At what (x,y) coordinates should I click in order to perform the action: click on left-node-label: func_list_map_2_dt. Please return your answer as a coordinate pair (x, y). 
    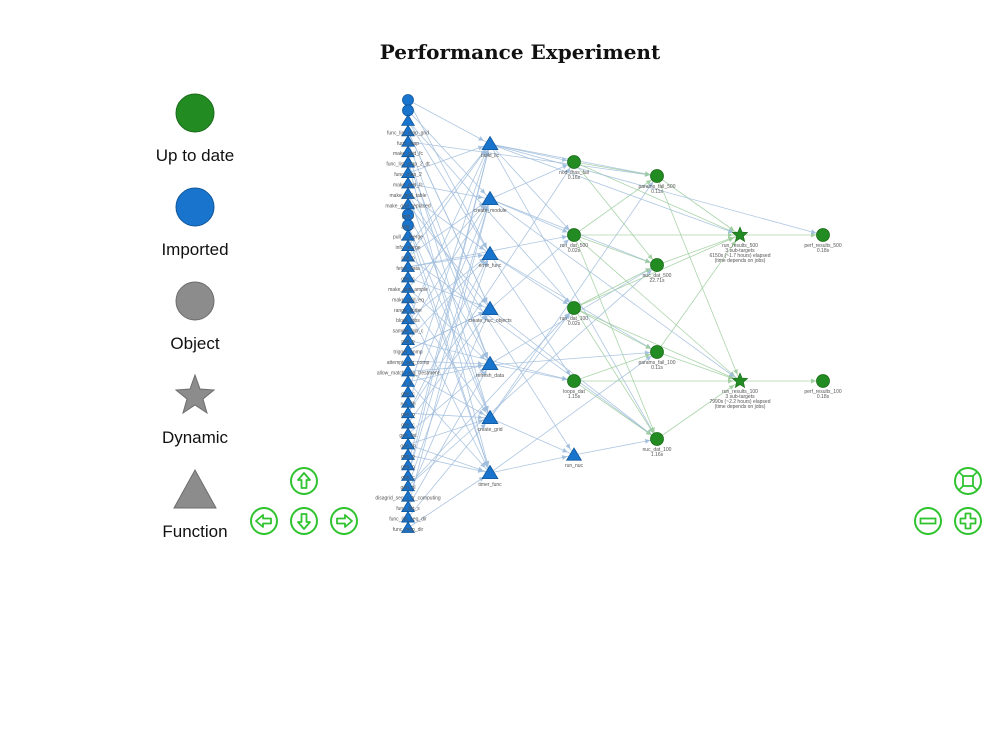
    Looking at the image, I should click on (408, 165).